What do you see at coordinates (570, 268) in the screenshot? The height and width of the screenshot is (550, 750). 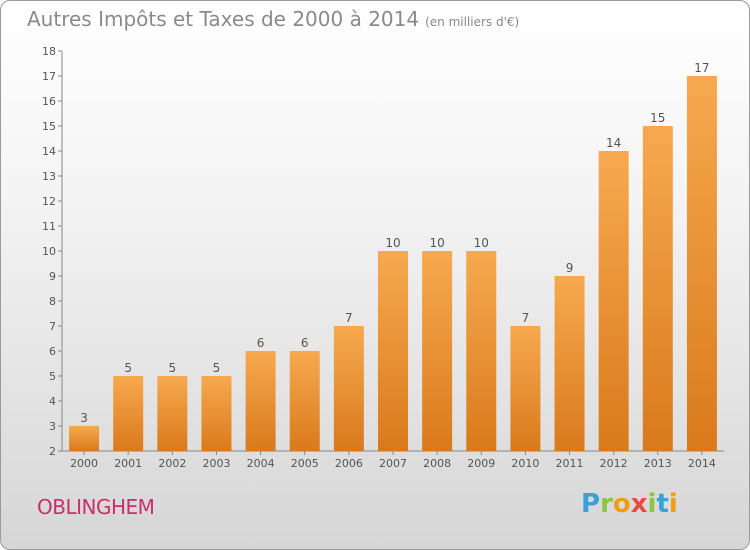 I see `data-label-2011: 9` at bounding box center [570, 268].